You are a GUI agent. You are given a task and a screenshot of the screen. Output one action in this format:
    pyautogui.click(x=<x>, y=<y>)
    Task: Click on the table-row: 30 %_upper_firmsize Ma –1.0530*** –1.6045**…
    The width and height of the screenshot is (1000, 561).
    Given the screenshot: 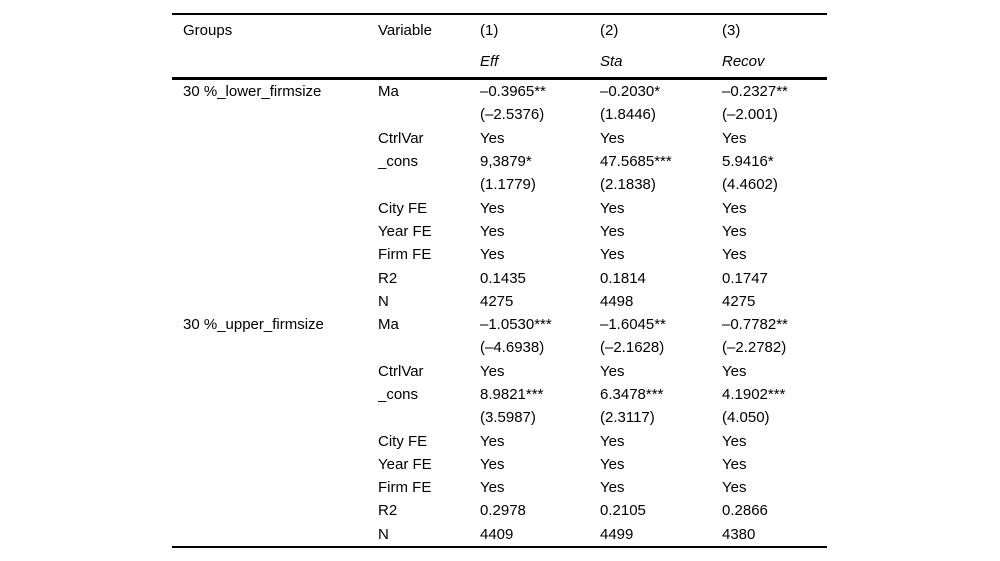 What is the action you would take?
    pyautogui.click(x=499, y=324)
    